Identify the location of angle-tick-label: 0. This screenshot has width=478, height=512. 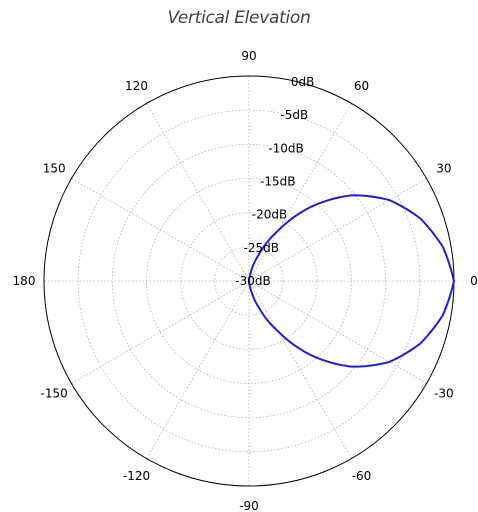
(474, 281).